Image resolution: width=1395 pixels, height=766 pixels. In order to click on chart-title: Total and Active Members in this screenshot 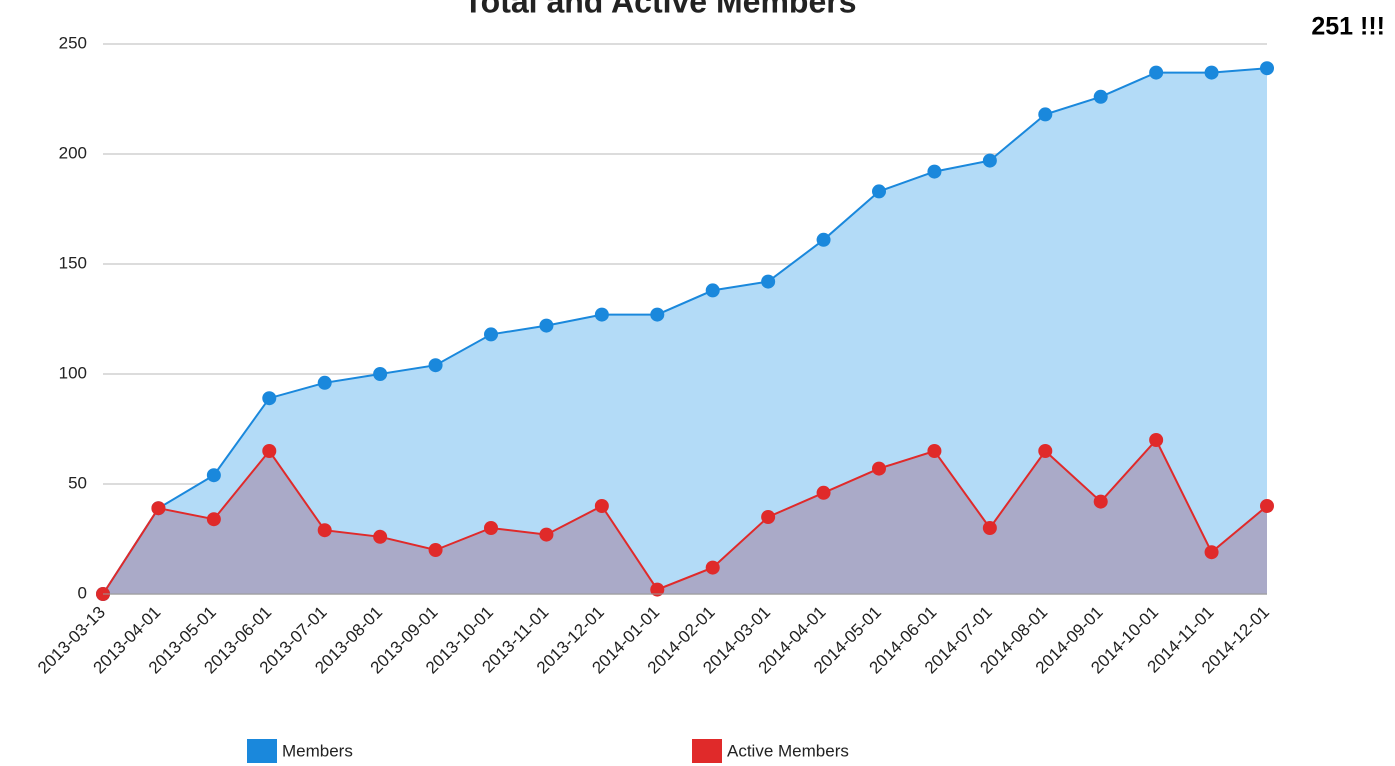, I will do `click(660, 9)`.